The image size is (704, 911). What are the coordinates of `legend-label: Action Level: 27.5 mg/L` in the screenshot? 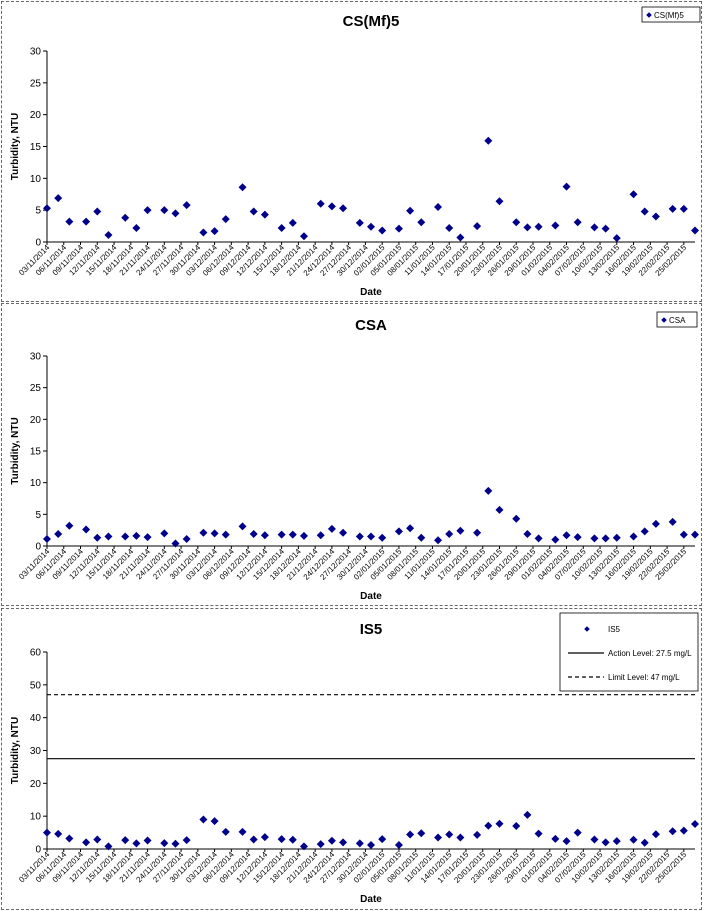 It's located at (650, 653).